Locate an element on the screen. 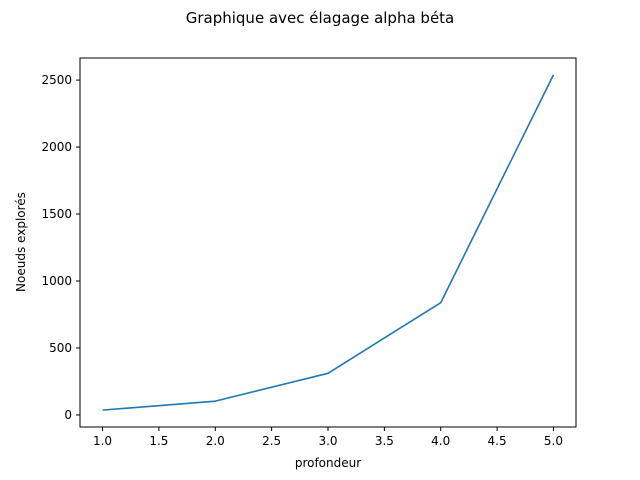 This screenshot has width=640, height=480. x-axis-label: profondeur is located at coordinates (328, 463).